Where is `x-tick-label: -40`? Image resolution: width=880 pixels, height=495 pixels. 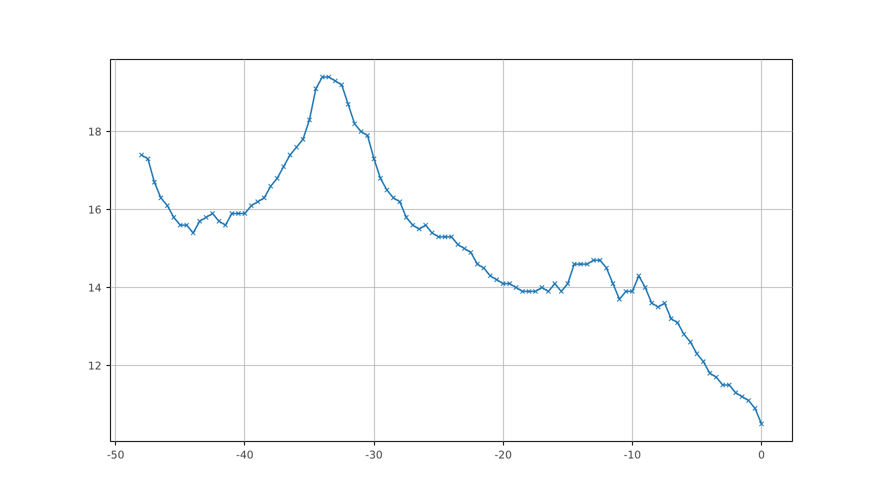
x-tick-label: -40 is located at coordinates (245, 455).